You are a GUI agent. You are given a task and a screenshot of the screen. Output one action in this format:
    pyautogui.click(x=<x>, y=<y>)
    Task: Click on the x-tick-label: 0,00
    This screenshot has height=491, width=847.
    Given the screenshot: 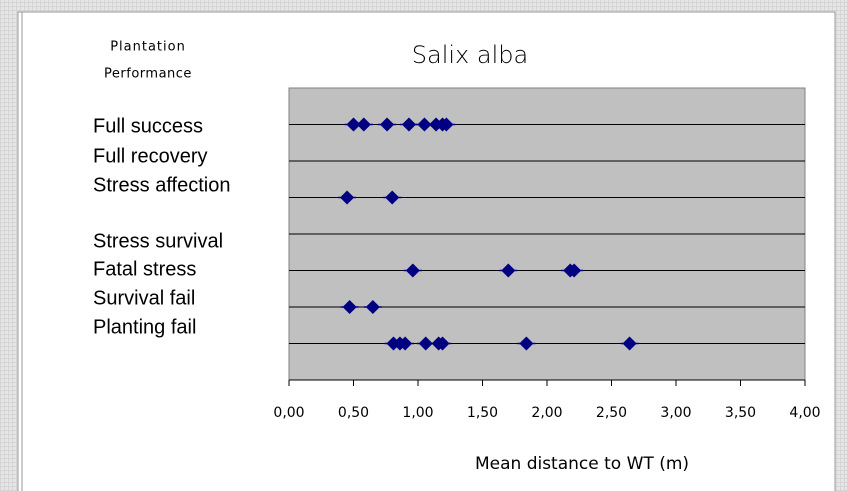 What is the action you would take?
    pyautogui.click(x=288, y=413)
    